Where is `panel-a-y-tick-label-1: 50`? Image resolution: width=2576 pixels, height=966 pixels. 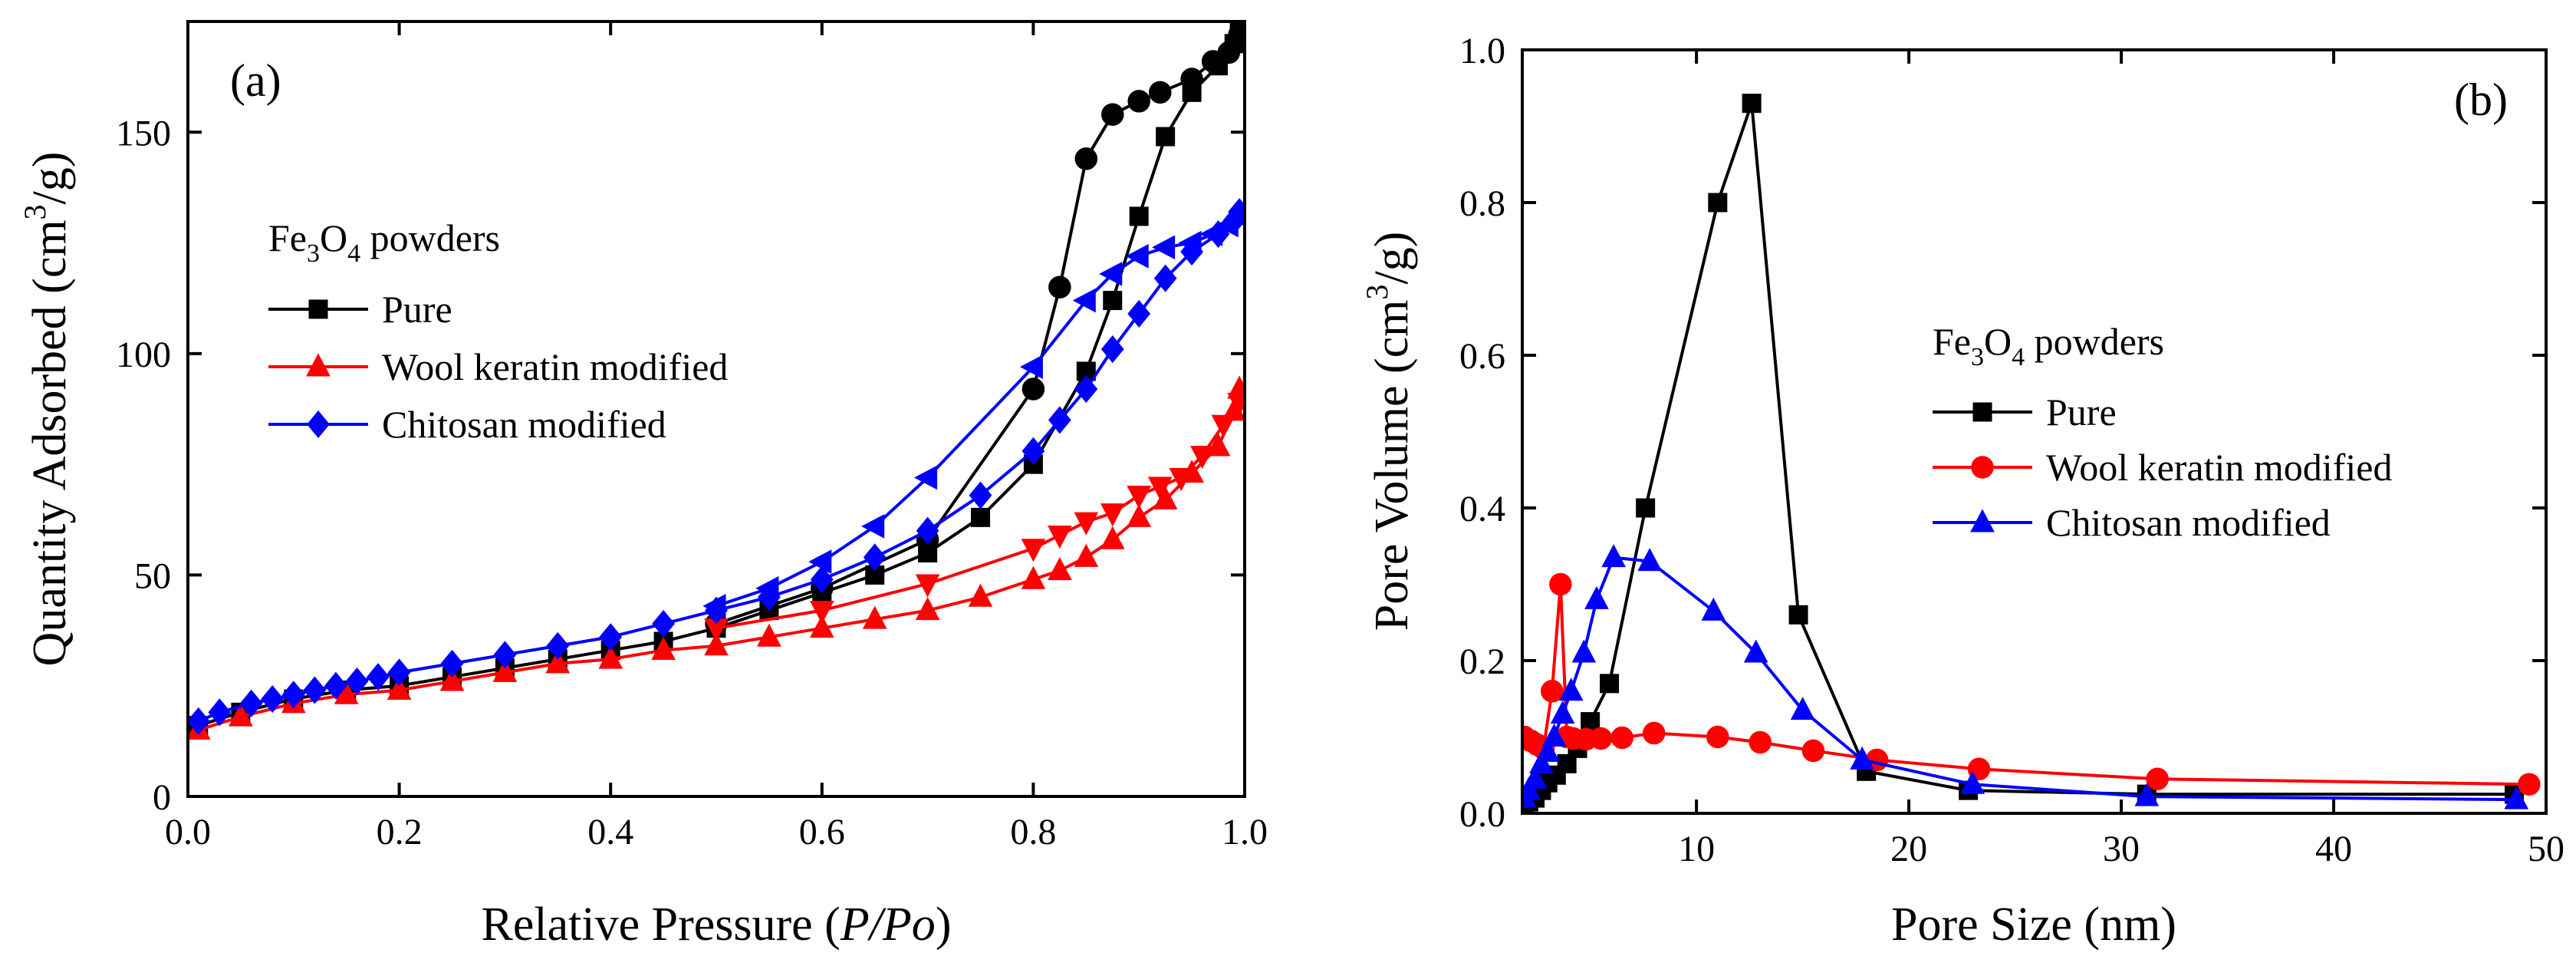 panel-a-y-tick-label-1: 50 is located at coordinates (152, 576).